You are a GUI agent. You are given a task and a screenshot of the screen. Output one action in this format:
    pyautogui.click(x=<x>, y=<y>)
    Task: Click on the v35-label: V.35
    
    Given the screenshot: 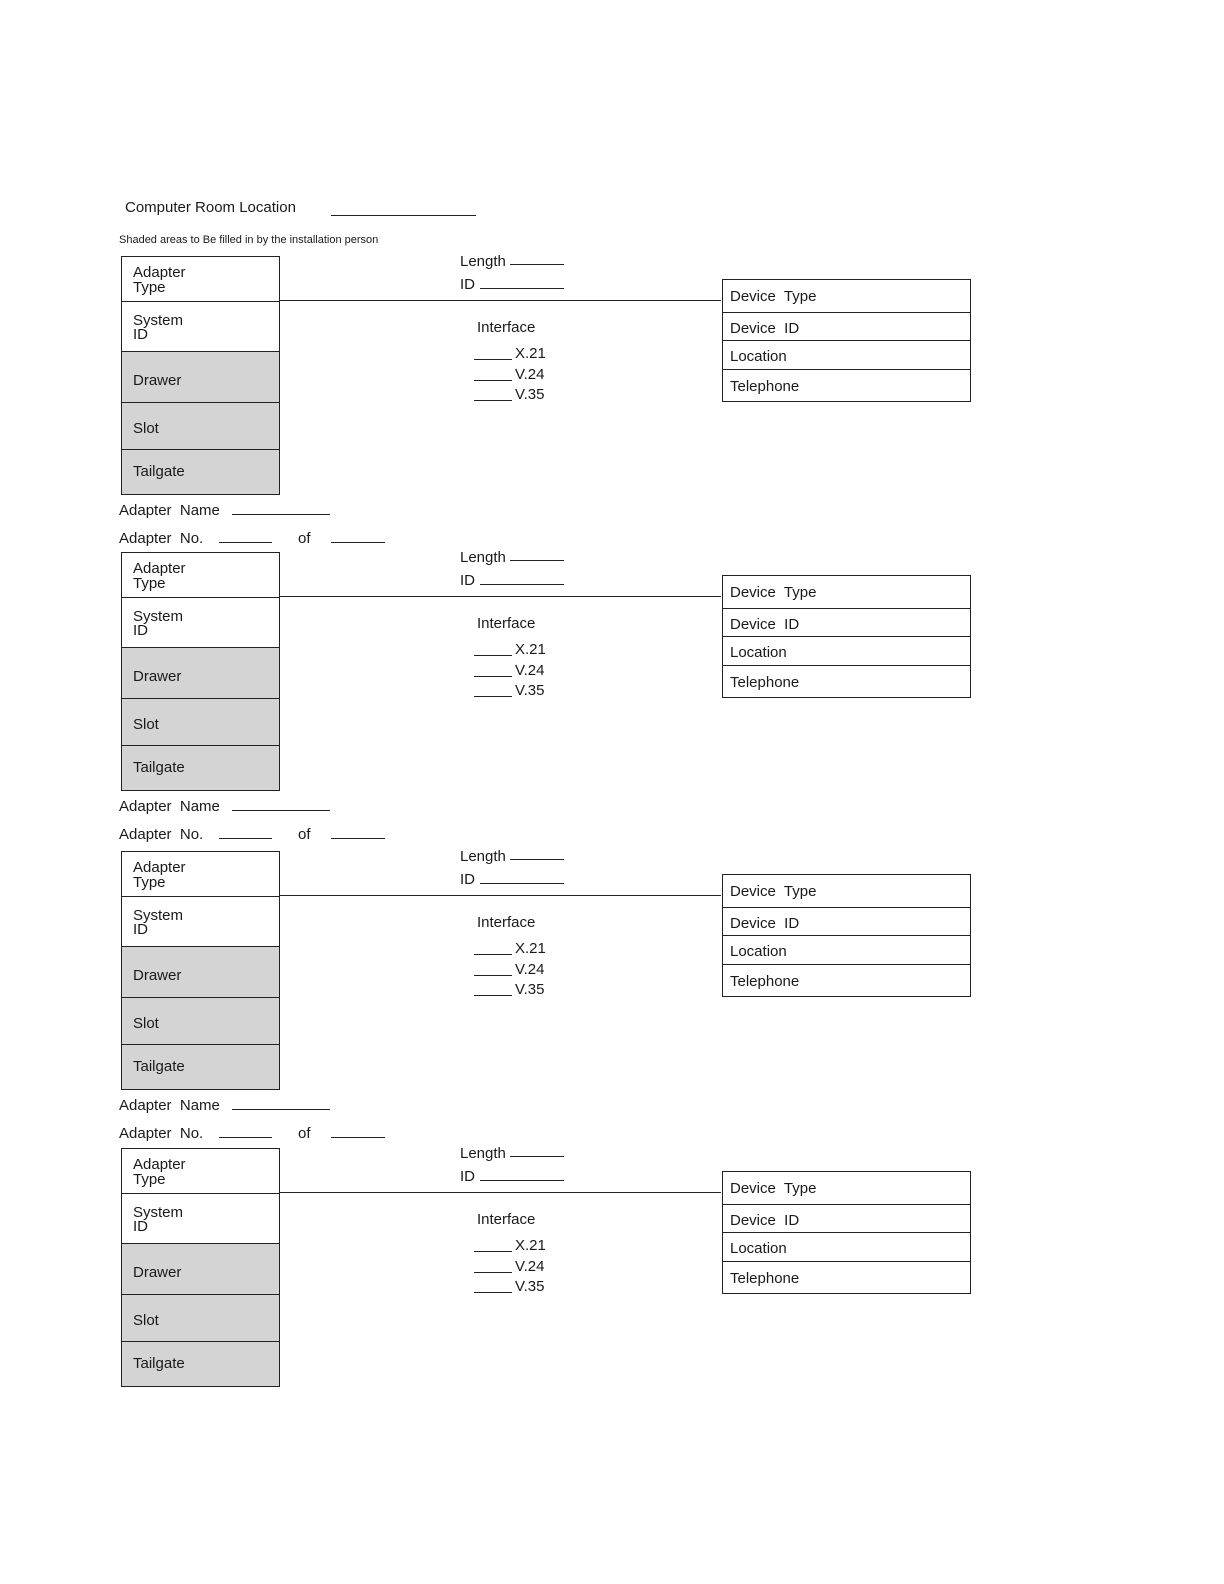 What is the action you would take?
    pyautogui.click(x=530, y=394)
    